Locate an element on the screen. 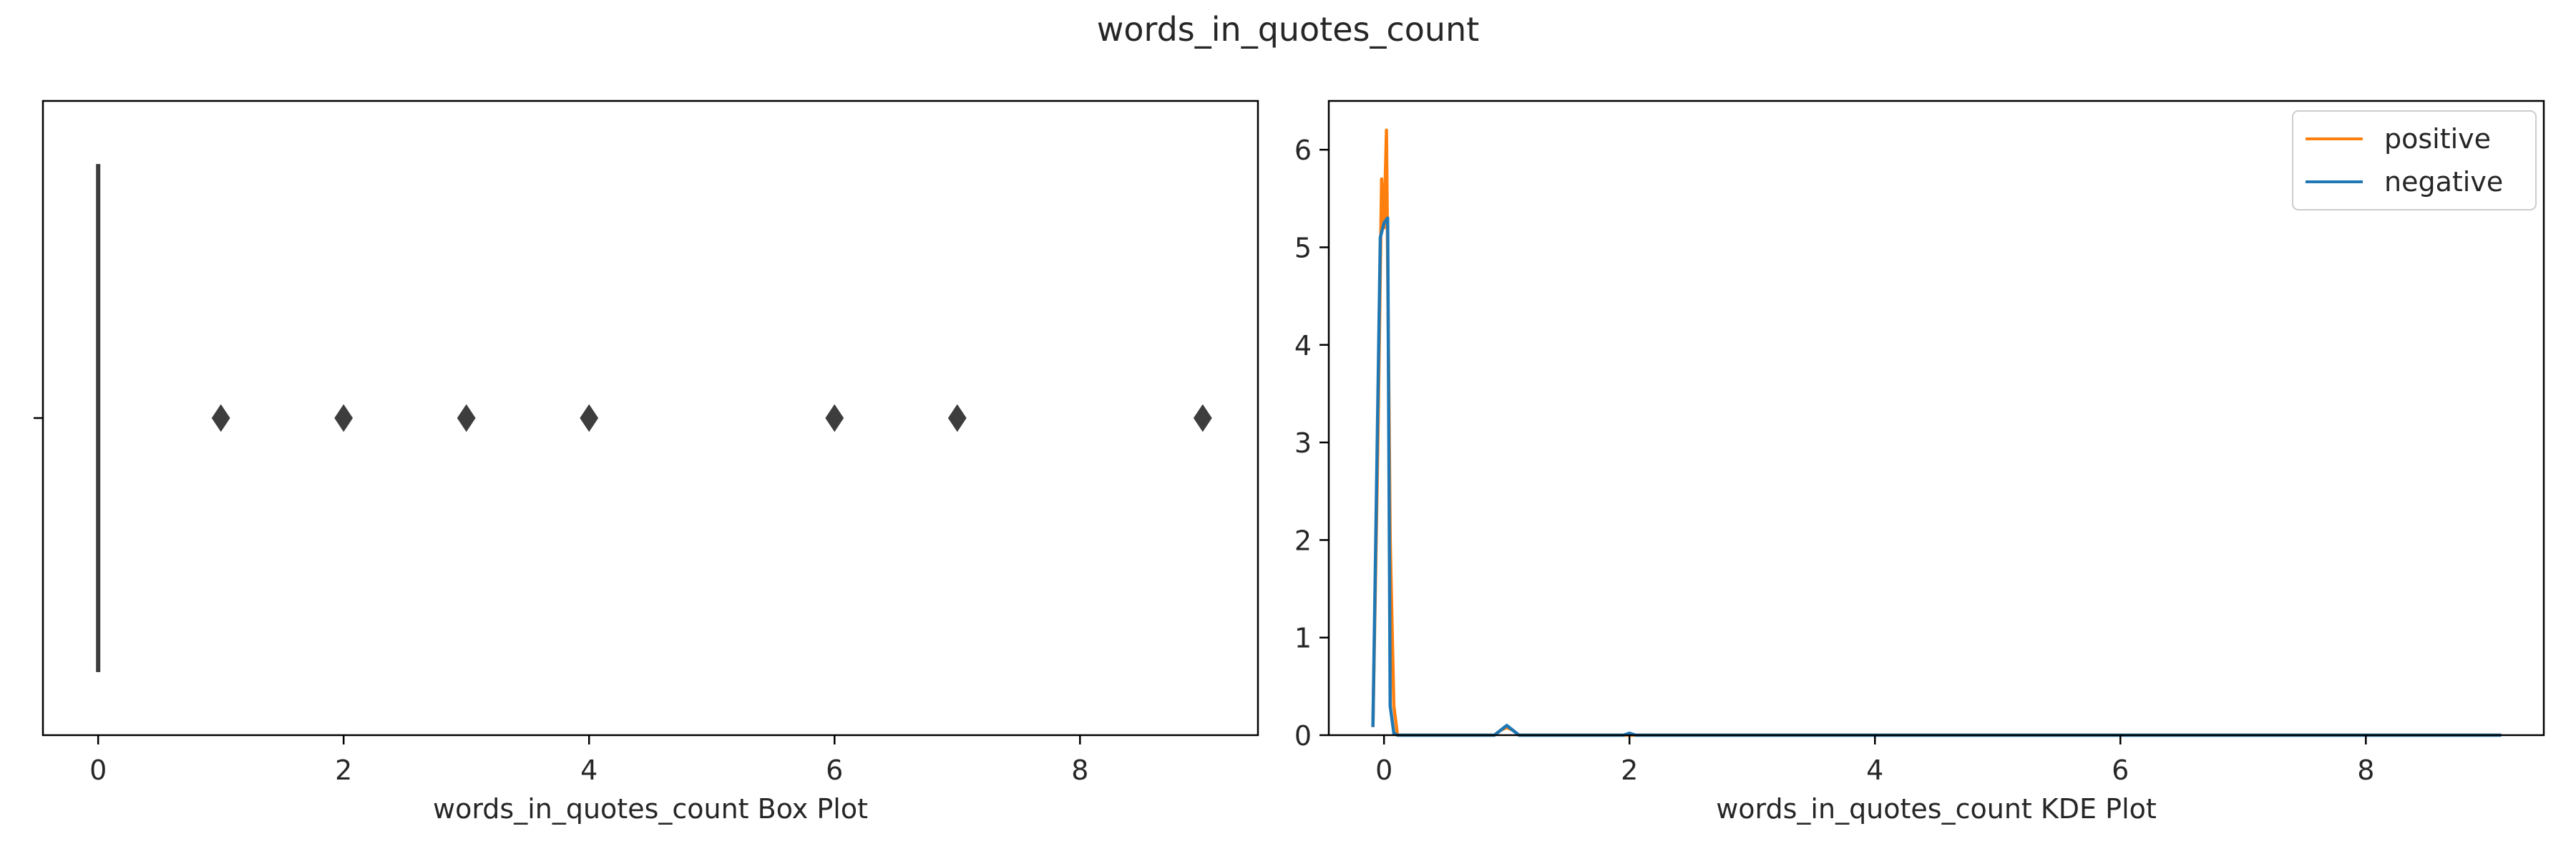 The height and width of the screenshot is (859, 2576). kde-plot-y-ticks: 0 1 2 3 4 5 6 is located at coordinates (1311, 443).